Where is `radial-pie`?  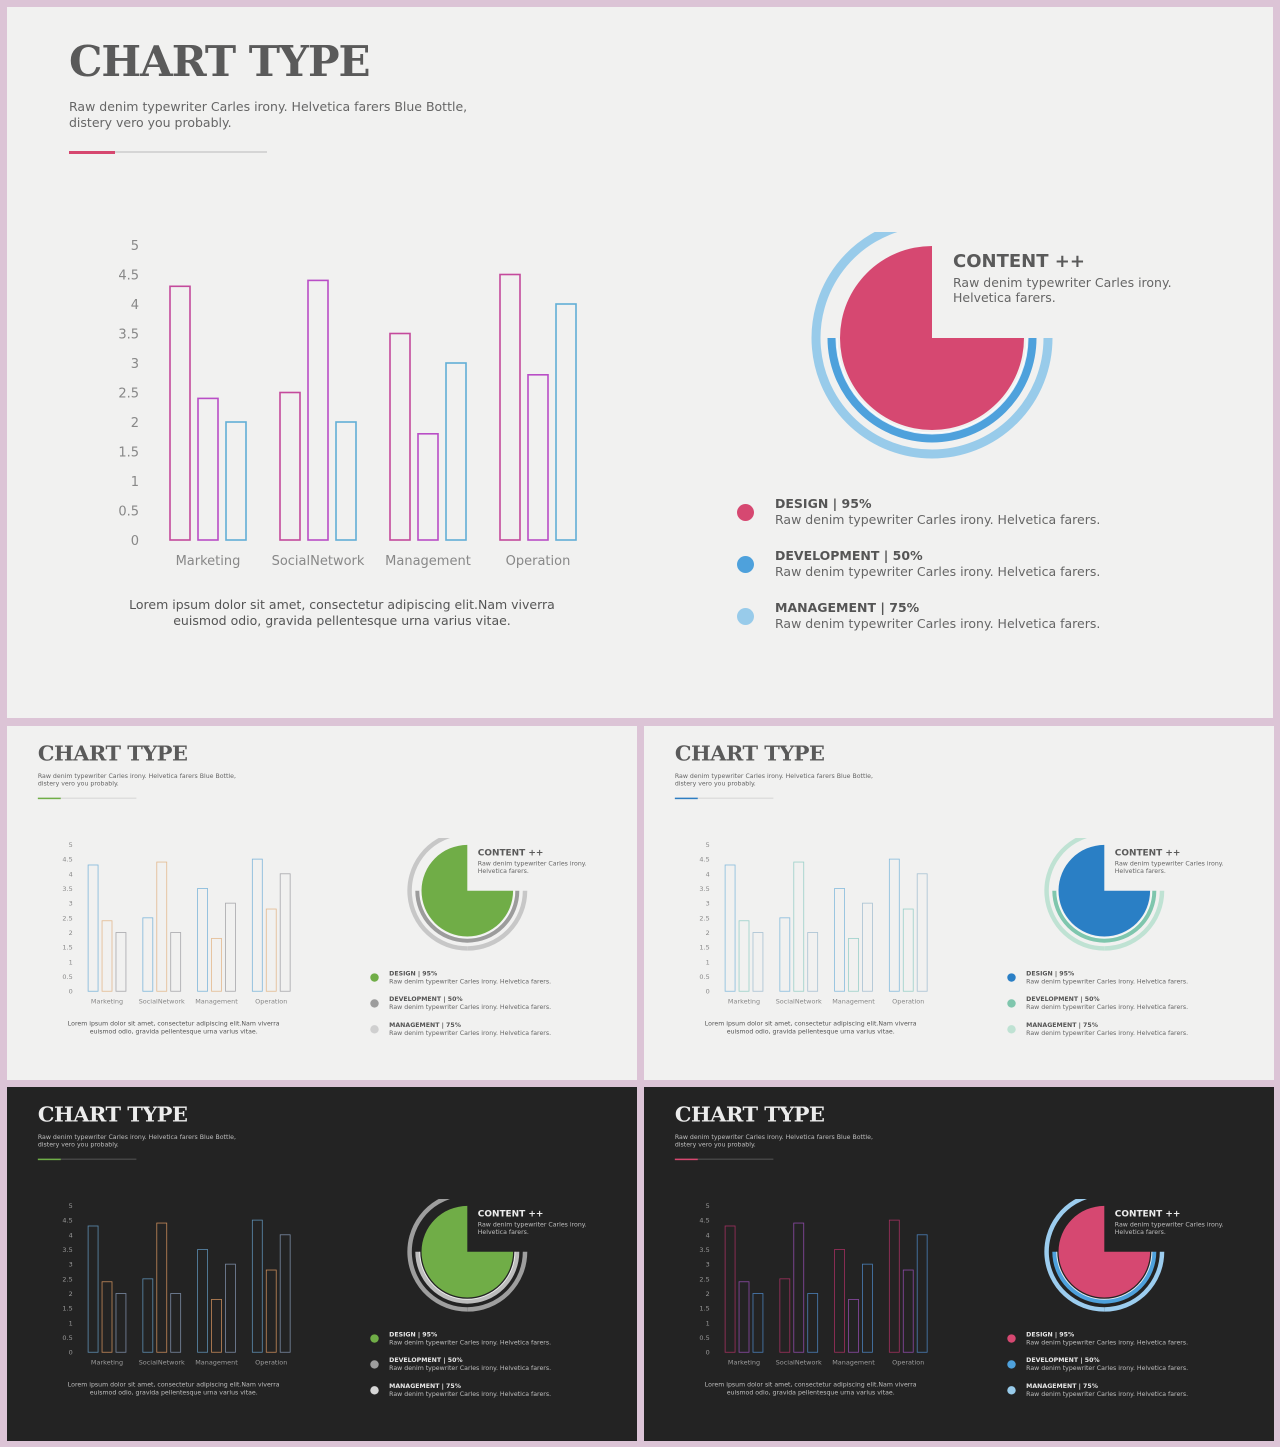 radial-pie is located at coordinates (467, 890).